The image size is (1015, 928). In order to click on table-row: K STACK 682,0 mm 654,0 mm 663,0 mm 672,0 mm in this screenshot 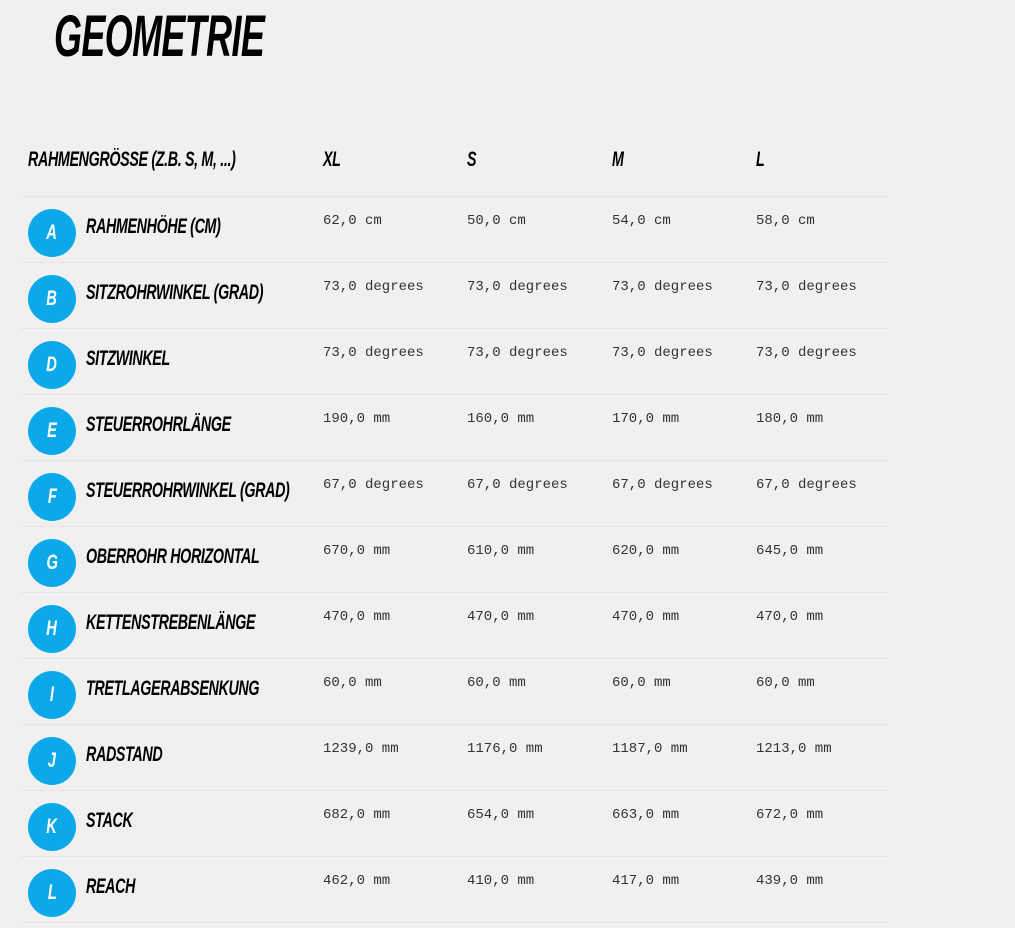, I will do `click(455, 824)`.